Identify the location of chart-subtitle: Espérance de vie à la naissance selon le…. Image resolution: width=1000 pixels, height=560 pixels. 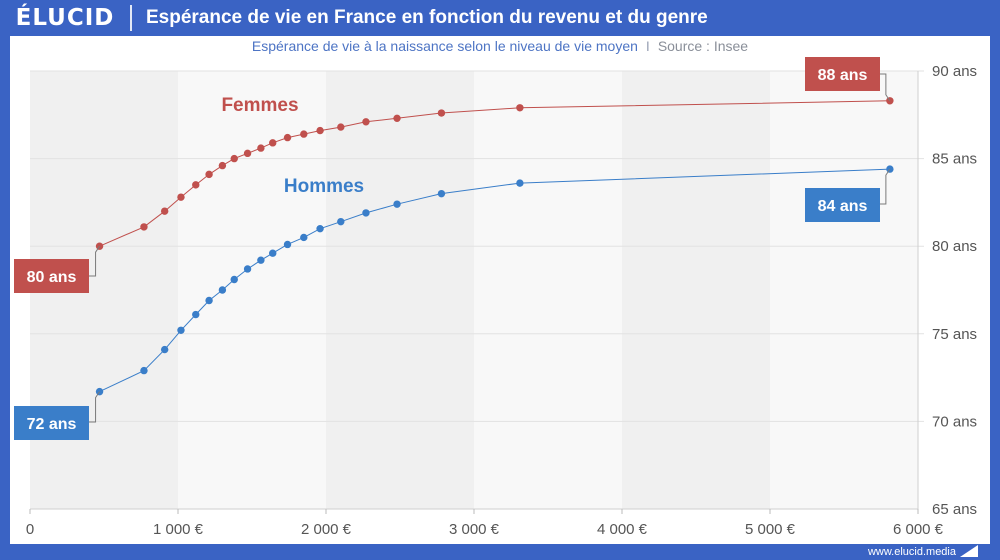
(500, 46).